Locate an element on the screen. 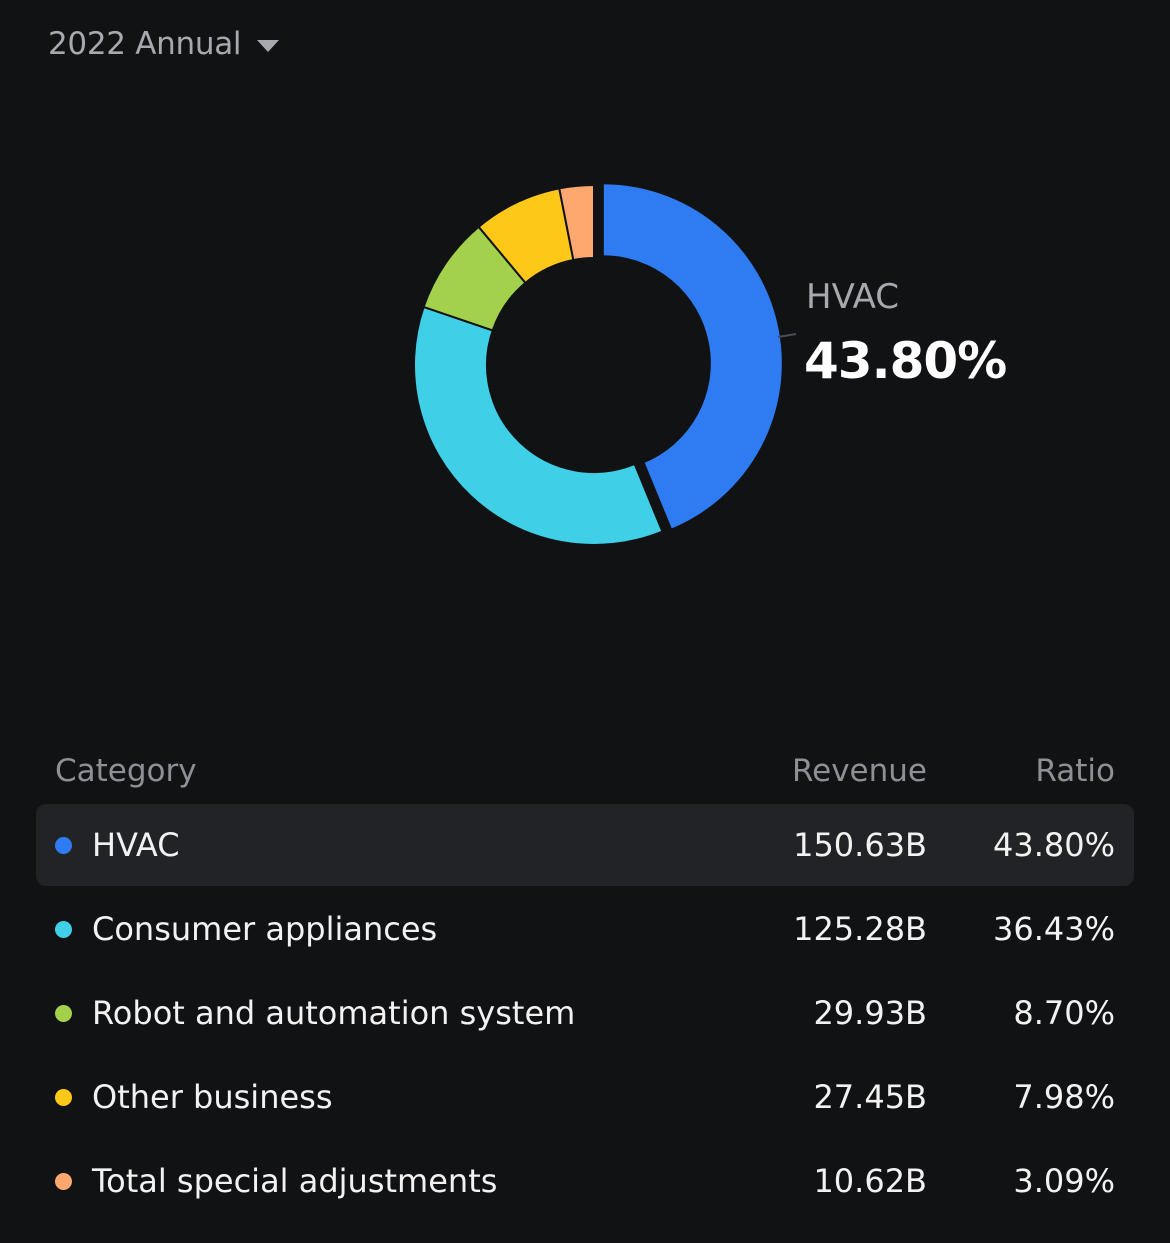  donut-chart: HVAC 43.80% is located at coordinates (710, 364).